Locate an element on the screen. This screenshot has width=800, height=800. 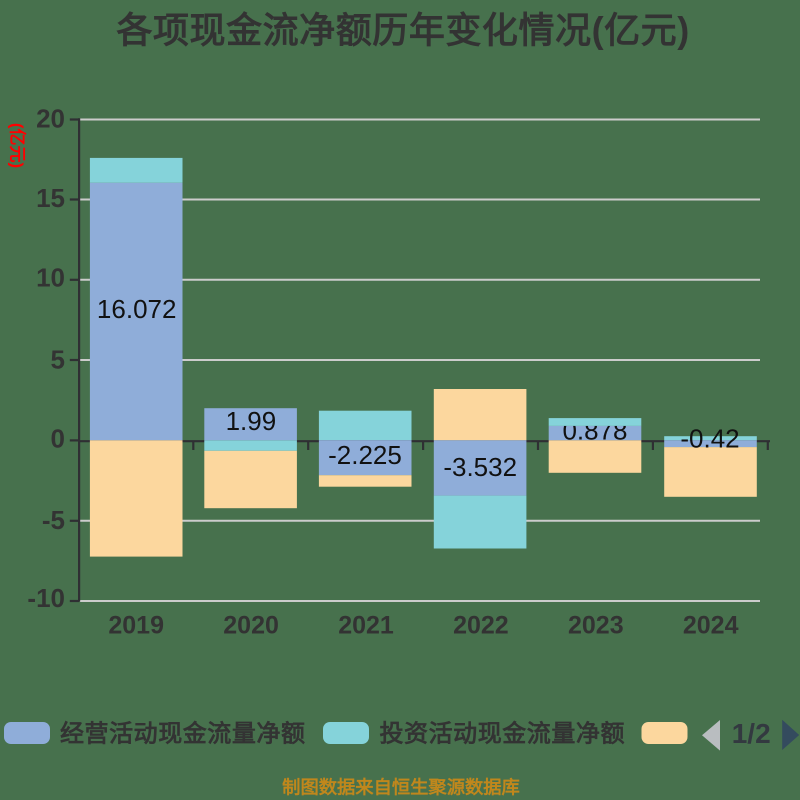
svg-text: 1.99 is located at coordinates (251, 421).